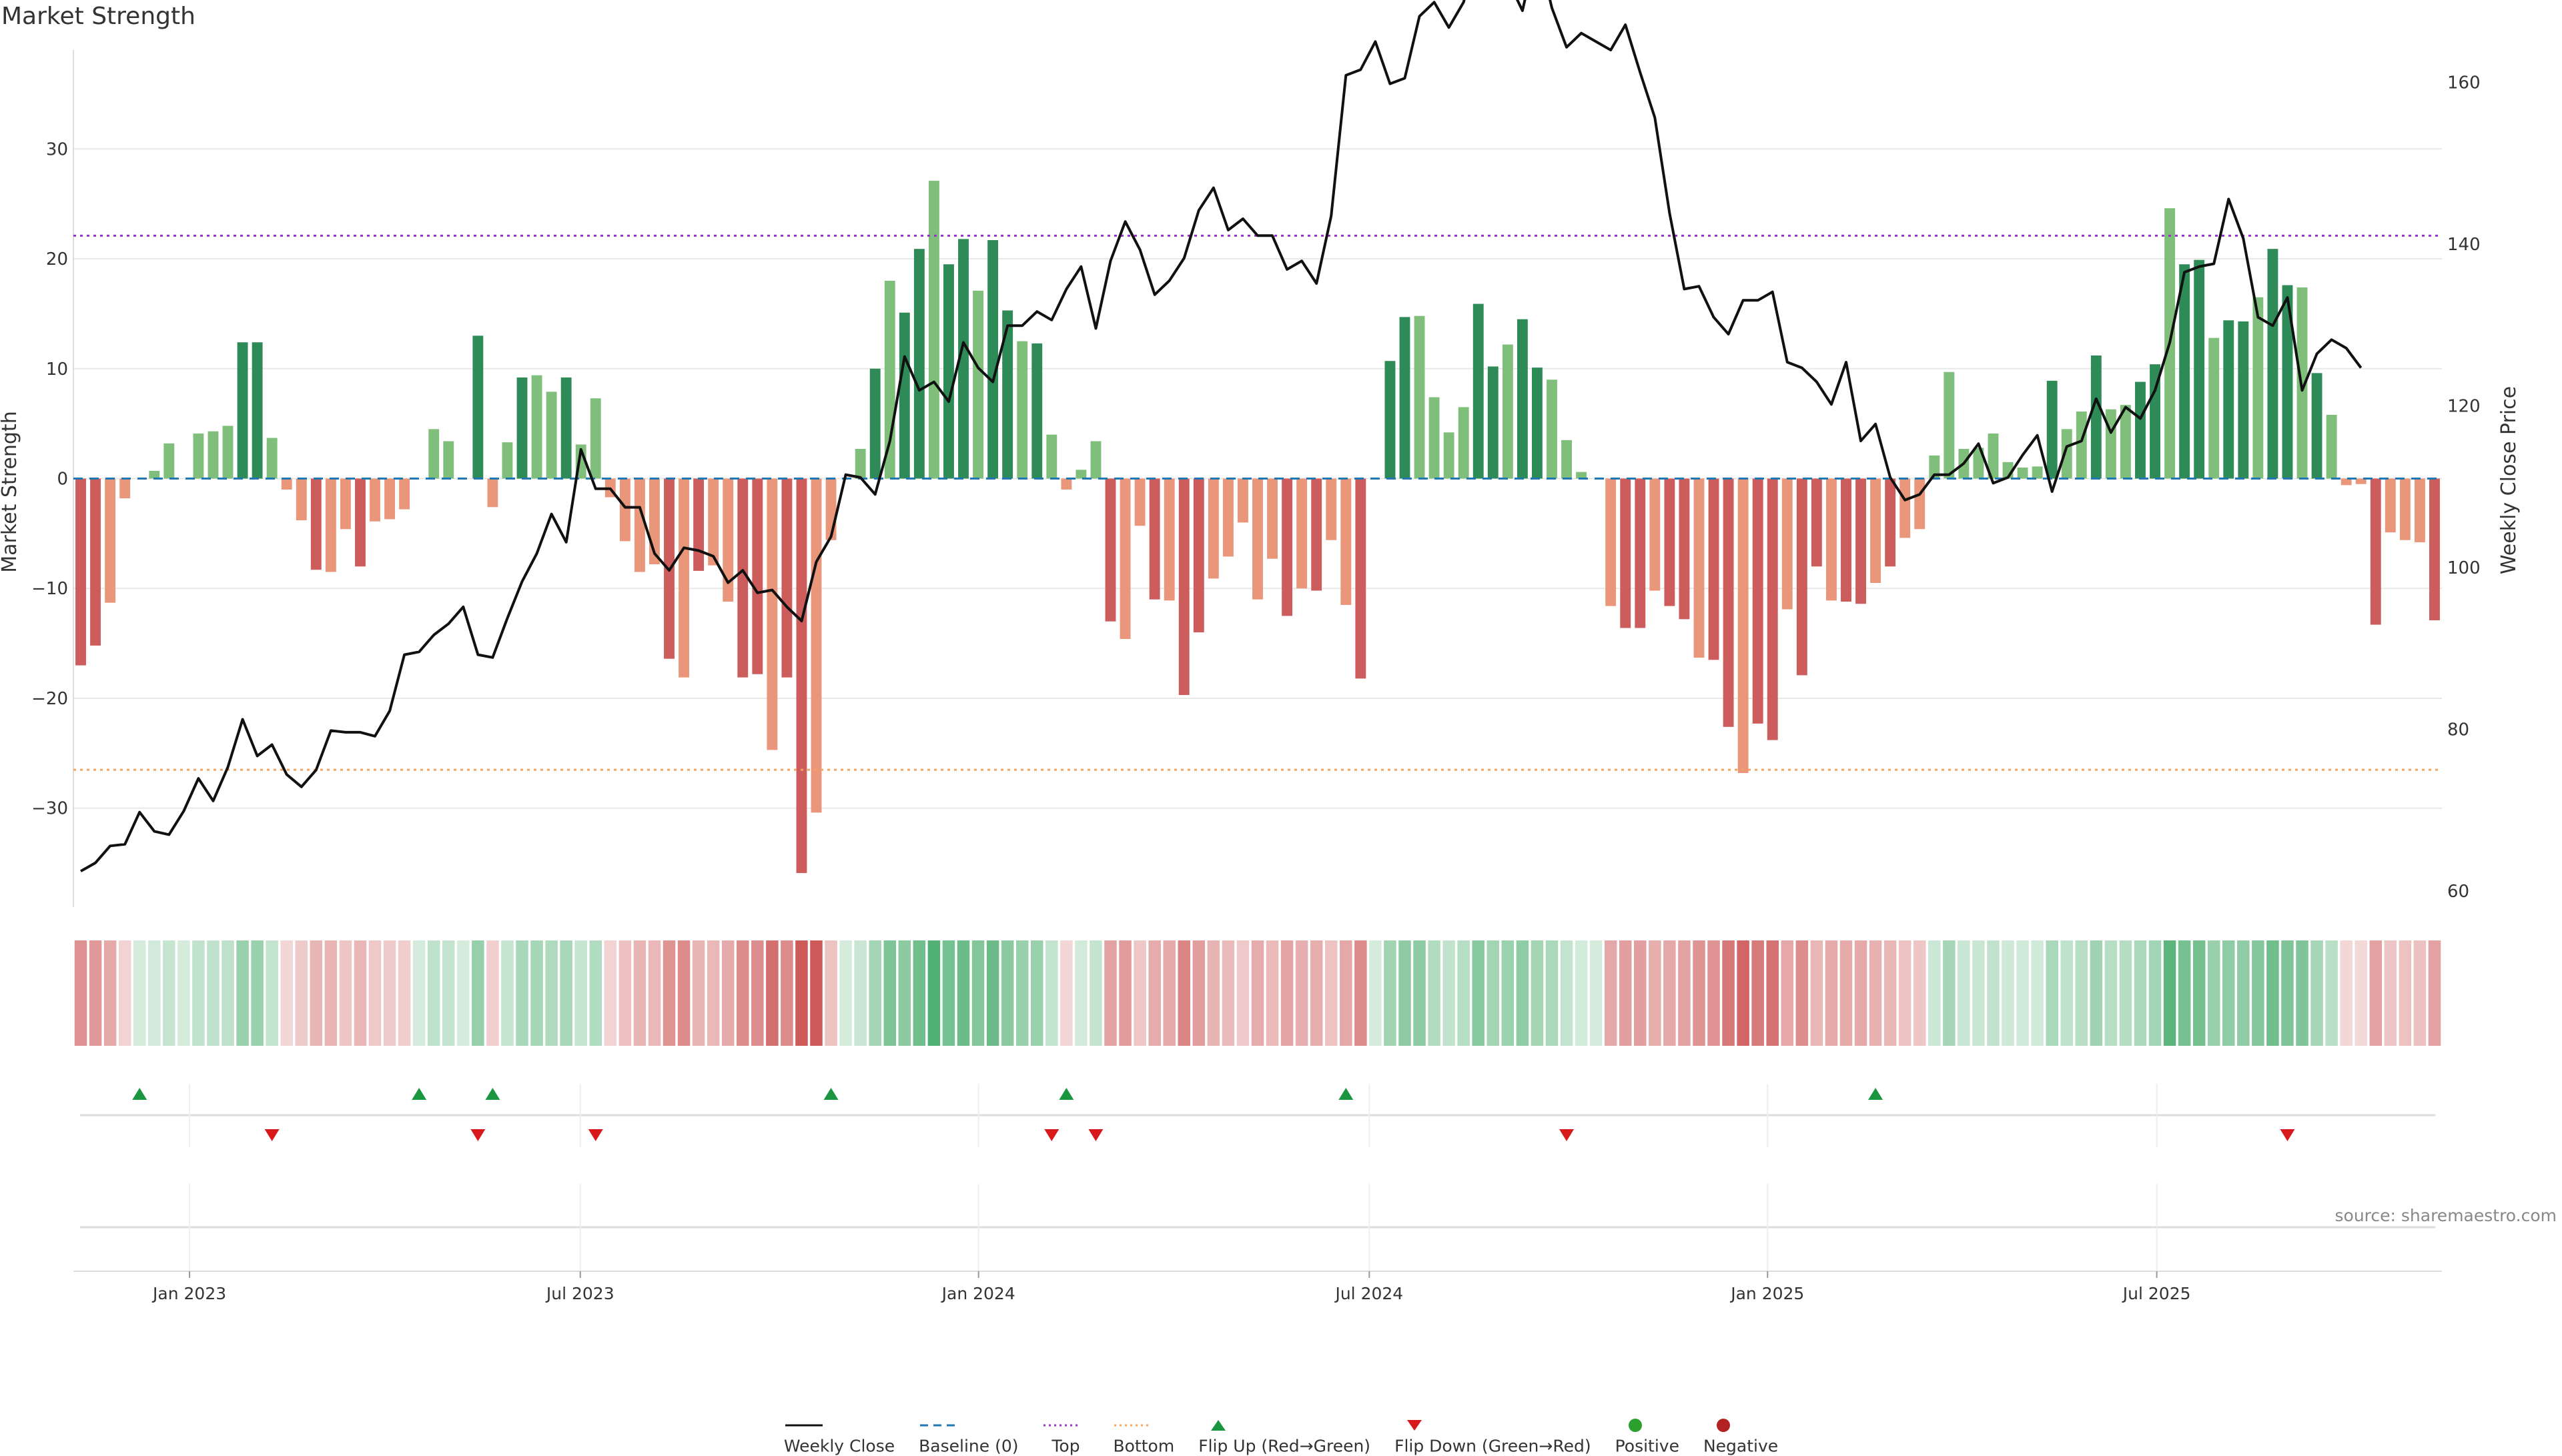 This screenshot has height=1456, width=2562. Describe the element at coordinates (1647, 1435) in the screenshot. I see `legend-item-positive: Positive` at that location.